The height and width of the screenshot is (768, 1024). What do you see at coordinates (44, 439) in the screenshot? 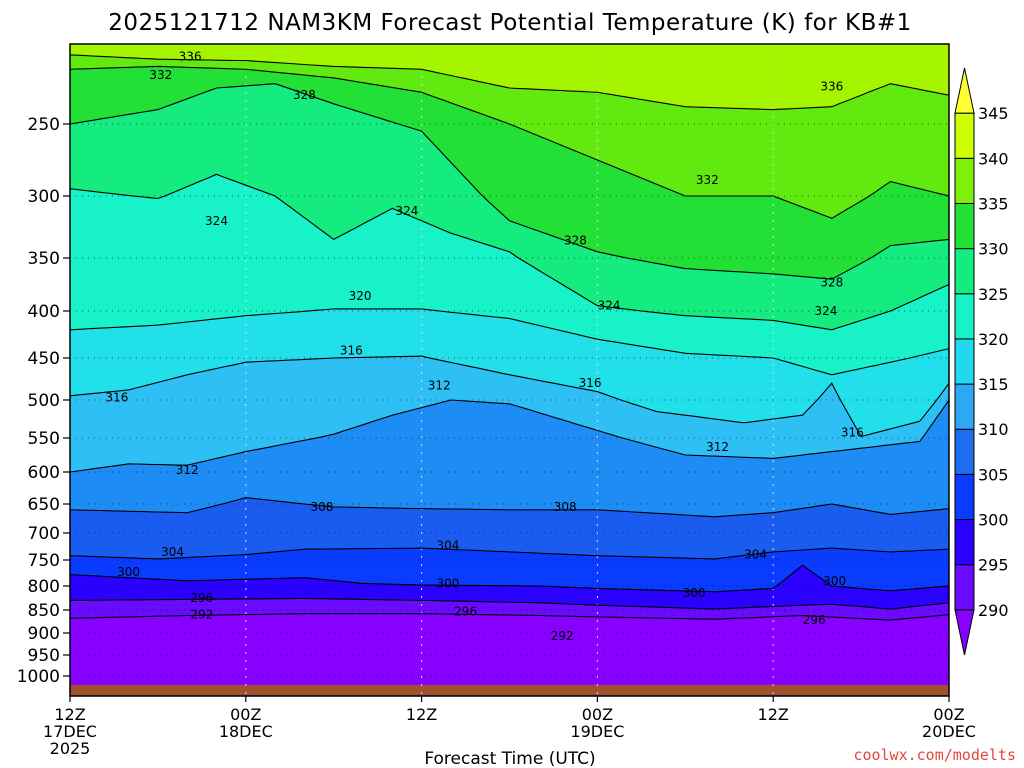
I see `y-tick-label: 550` at bounding box center [44, 439].